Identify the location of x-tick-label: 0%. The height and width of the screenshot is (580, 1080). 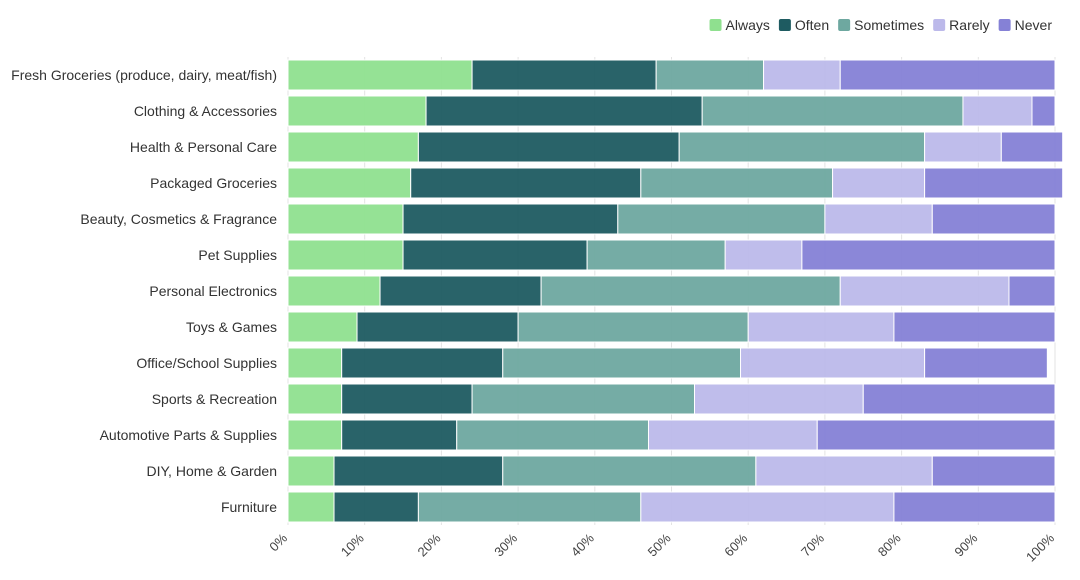
(278, 542).